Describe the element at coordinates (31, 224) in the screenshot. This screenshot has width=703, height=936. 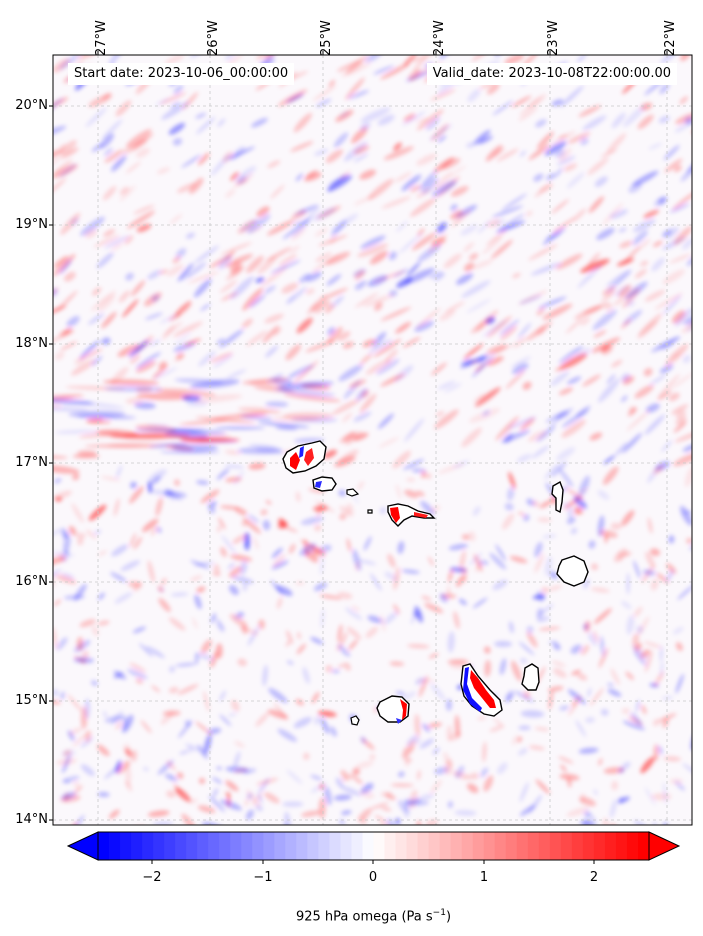
I see `lat-label-19n: 19°N` at that location.